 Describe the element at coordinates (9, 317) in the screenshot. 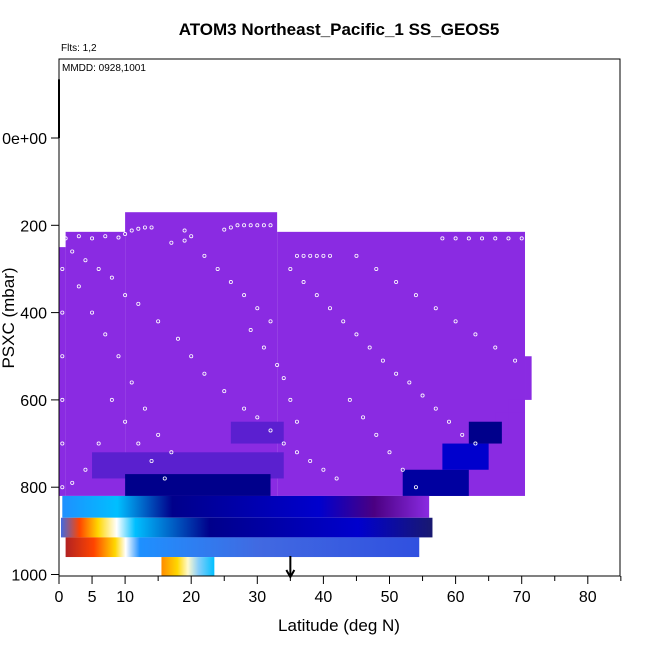

I see `y-axis-title: PSXC (mbar)` at that location.